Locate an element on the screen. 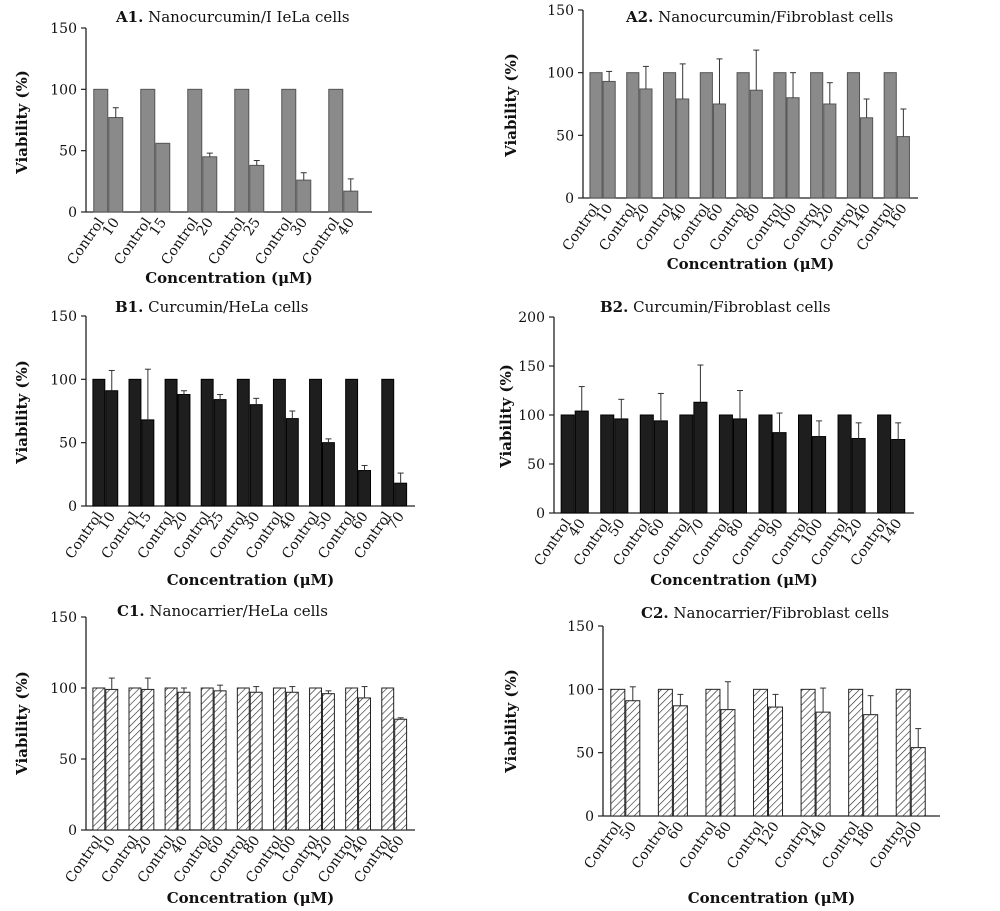 The height and width of the screenshot is (911, 1000). chart-title: B2. Curcumin/Fibroblast cells is located at coordinates (715, 307).